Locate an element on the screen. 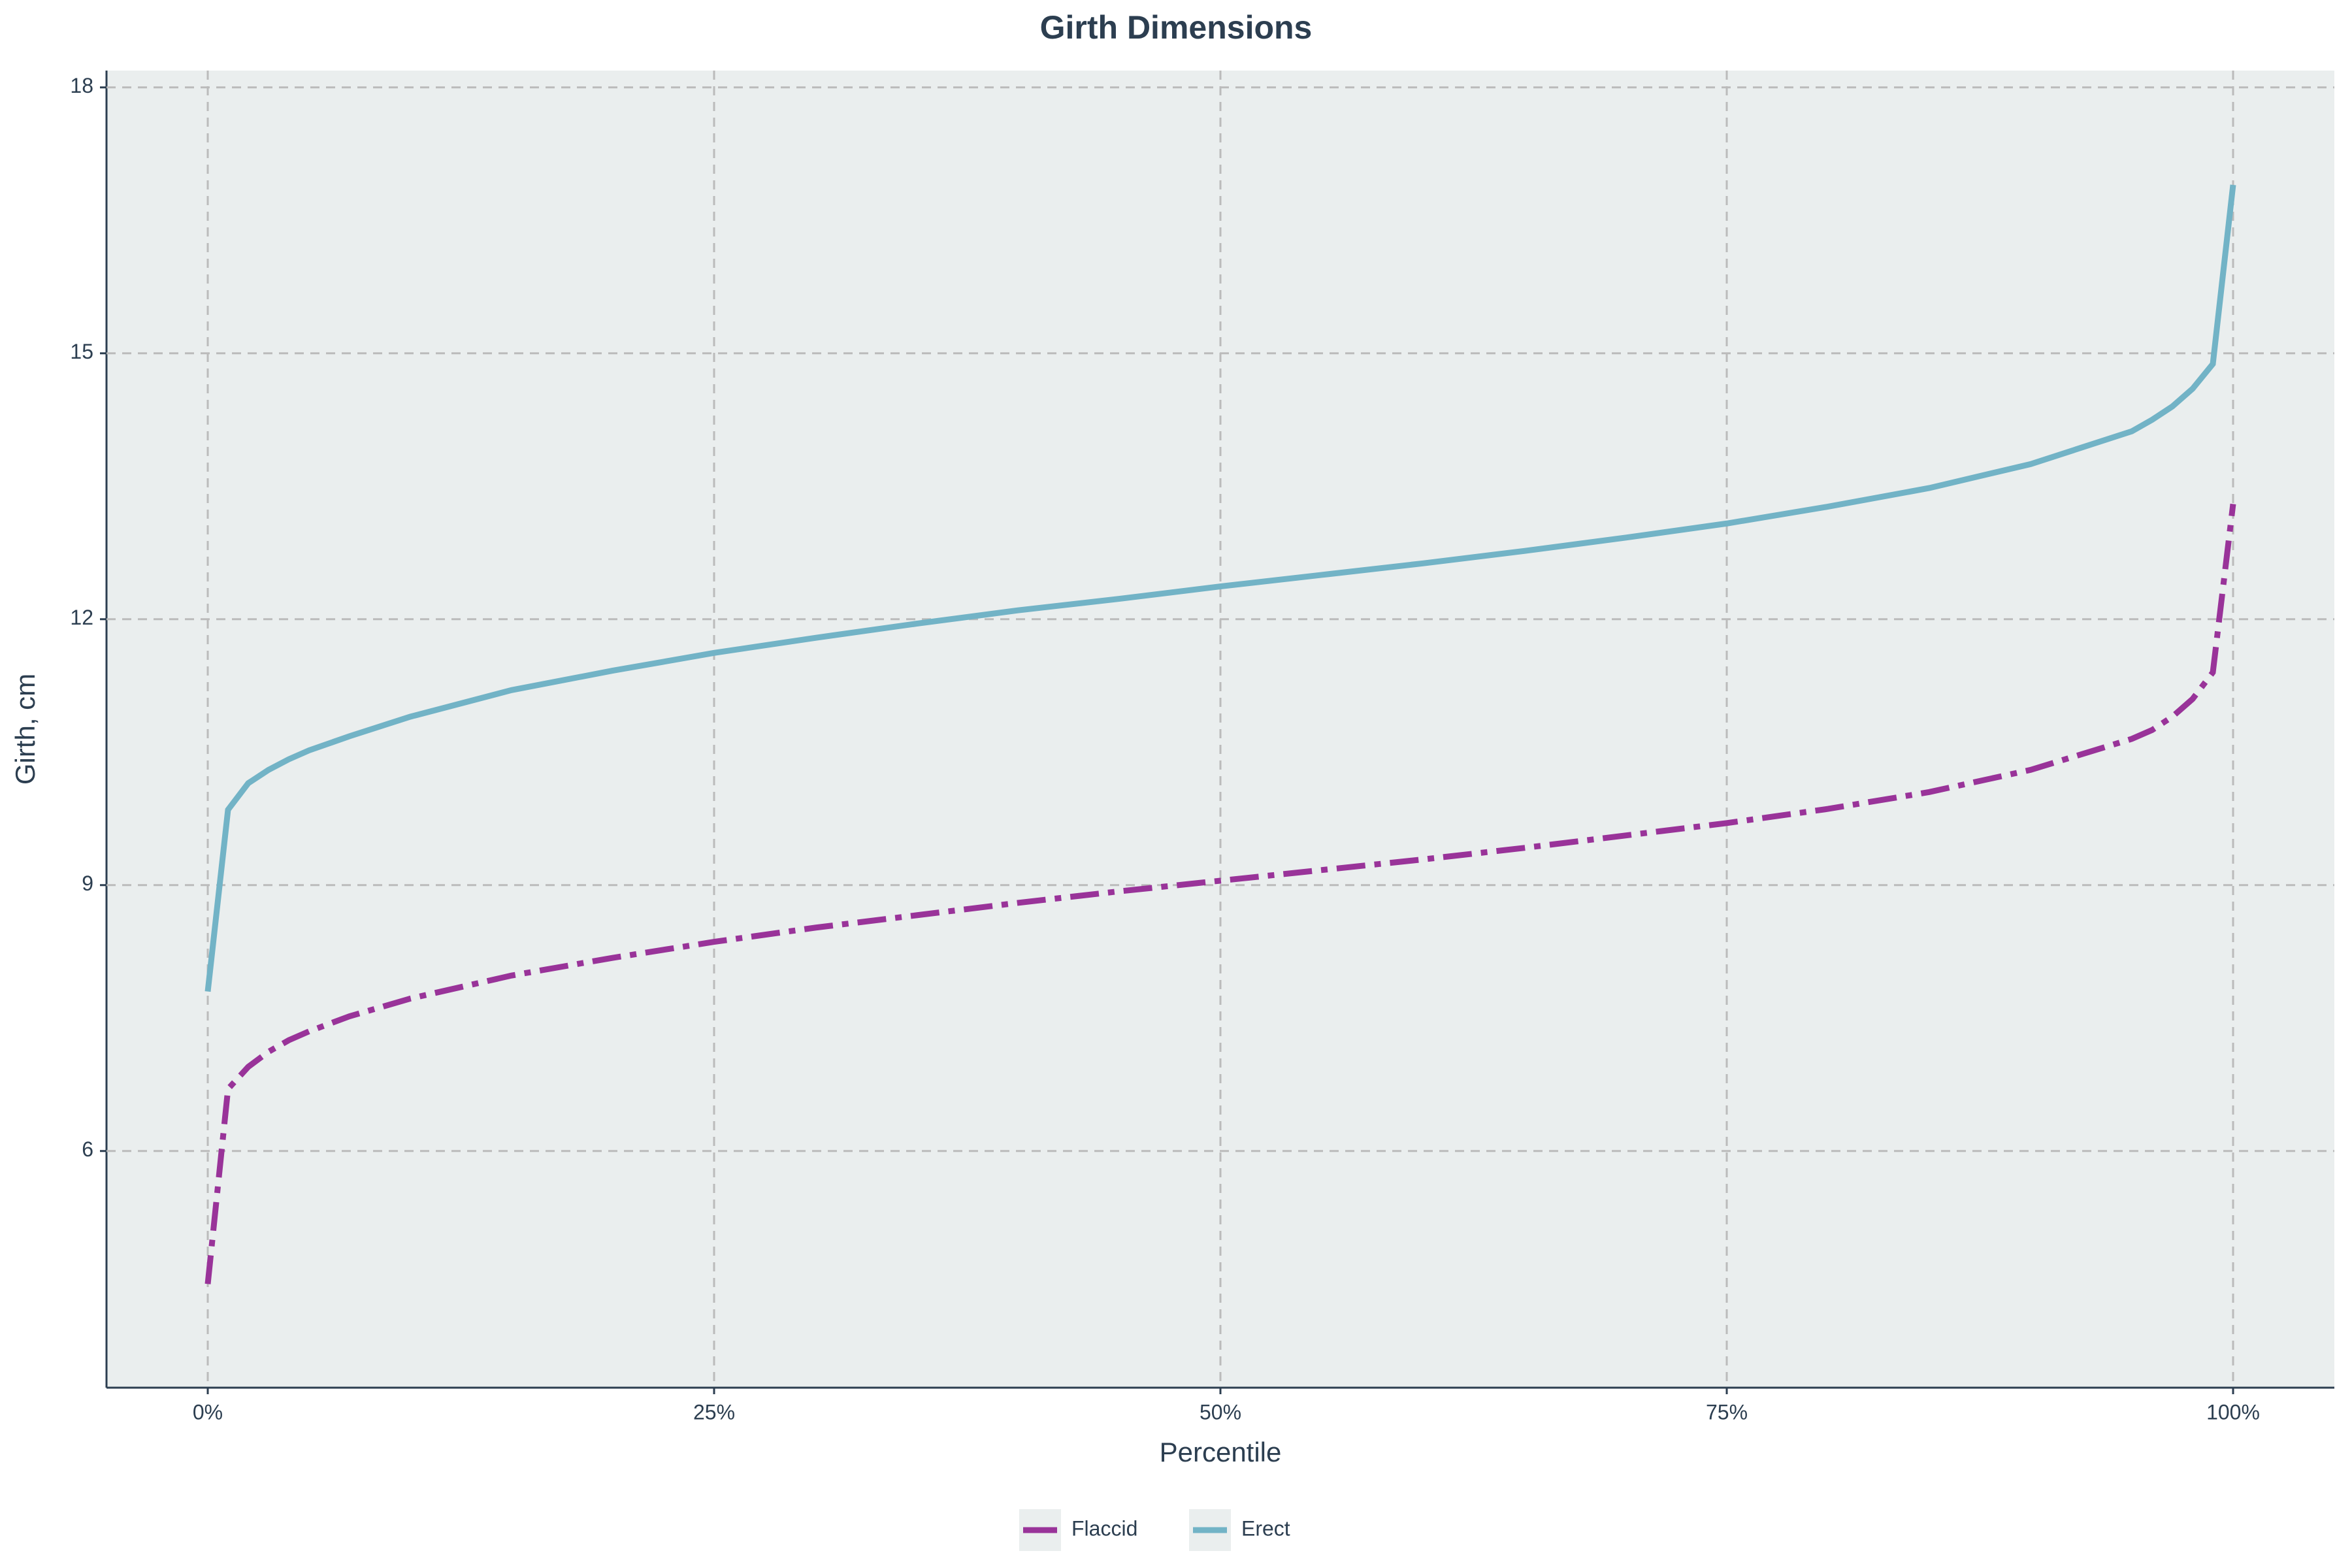 Image resolution: width=2352 pixels, height=1568 pixels. y-axis-label: Girth, cm is located at coordinates (25, 729).